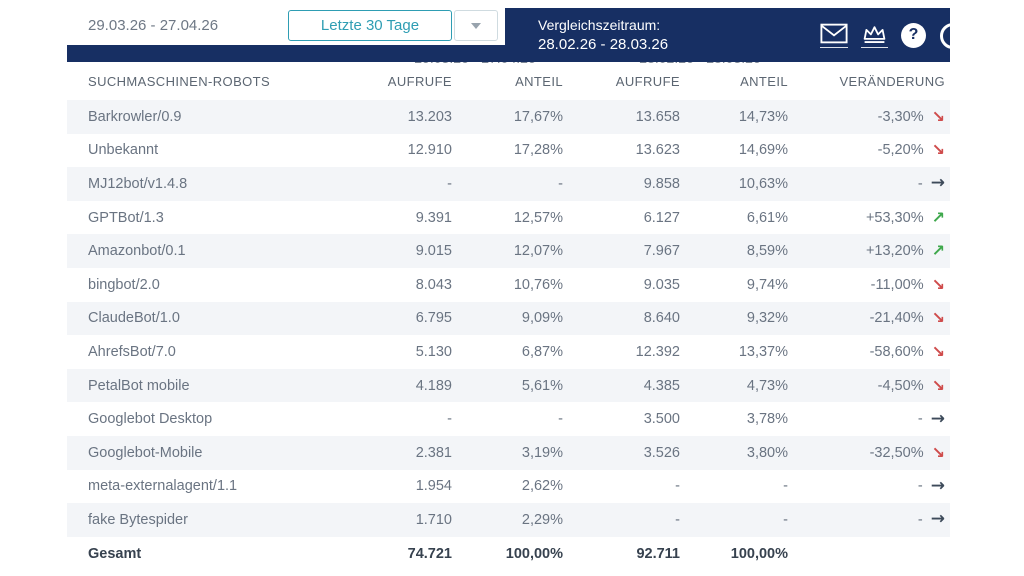  Describe the element at coordinates (763, 150) in the screenshot. I see `anteil-compare: 14,69%` at that location.